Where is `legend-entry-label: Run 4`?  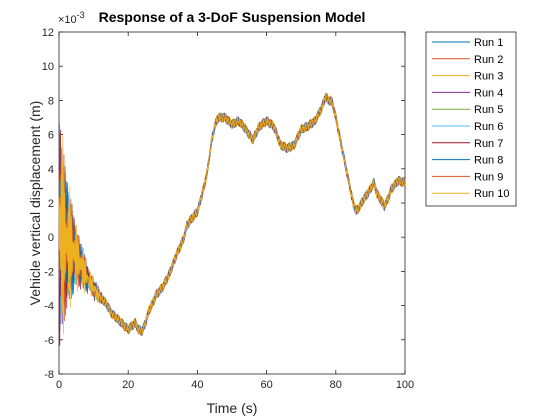
legend-entry-label: Run 4 is located at coordinates (488, 93).